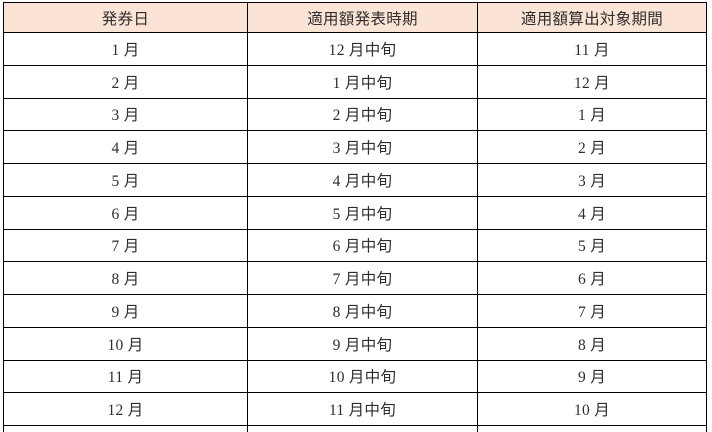  Describe the element at coordinates (362, 245) in the screenshot. I see `table-cell: 6 月中旬` at that location.